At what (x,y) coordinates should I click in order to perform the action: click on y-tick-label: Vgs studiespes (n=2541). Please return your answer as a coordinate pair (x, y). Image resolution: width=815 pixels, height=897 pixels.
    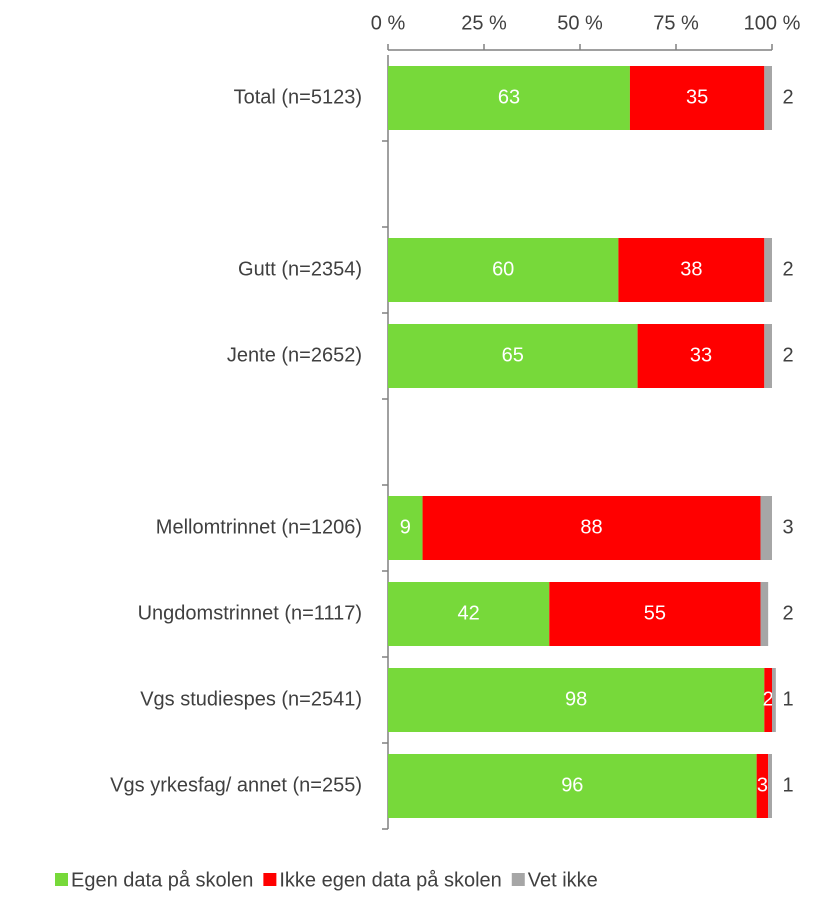
    Looking at the image, I should click on (251, 699).